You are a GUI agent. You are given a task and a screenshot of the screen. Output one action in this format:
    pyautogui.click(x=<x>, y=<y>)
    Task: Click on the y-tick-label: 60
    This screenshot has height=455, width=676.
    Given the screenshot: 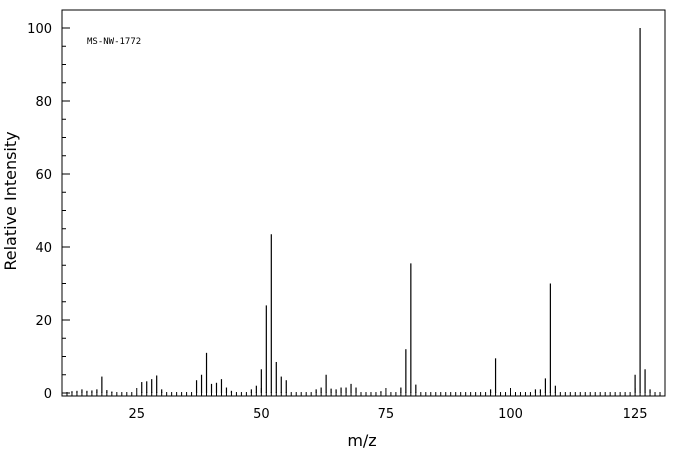 What is the action you would take?
    pyautogui.click(x=43, y=175)
    